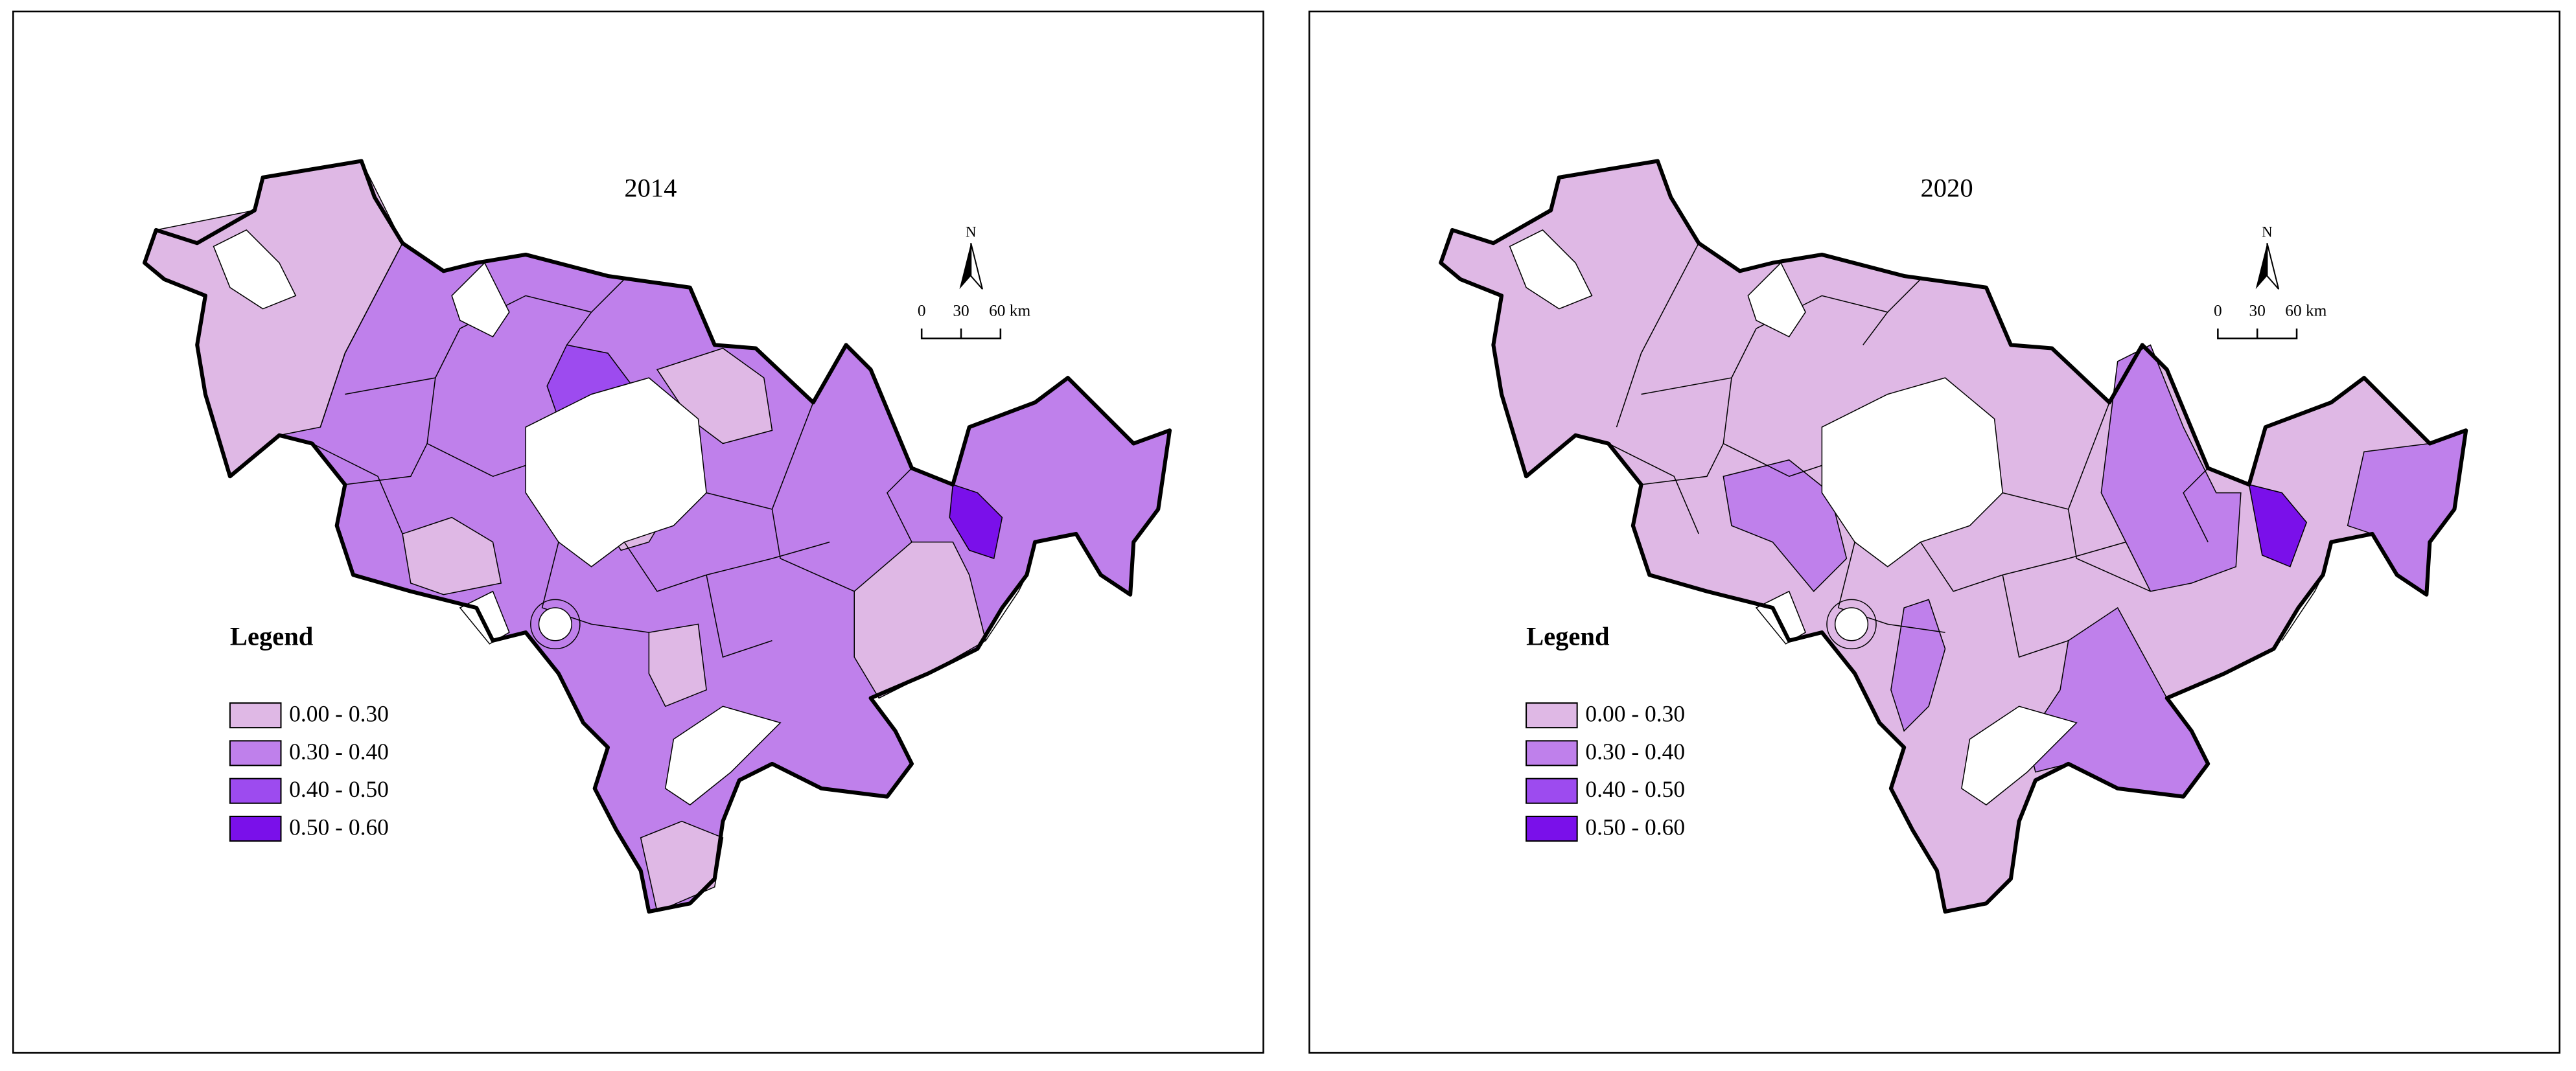 The width and height of the screenshot is (2576, 1071). Describe the element at coordinates (1947, 188) in the screenshot. I see `map-title: 2020` at that location.